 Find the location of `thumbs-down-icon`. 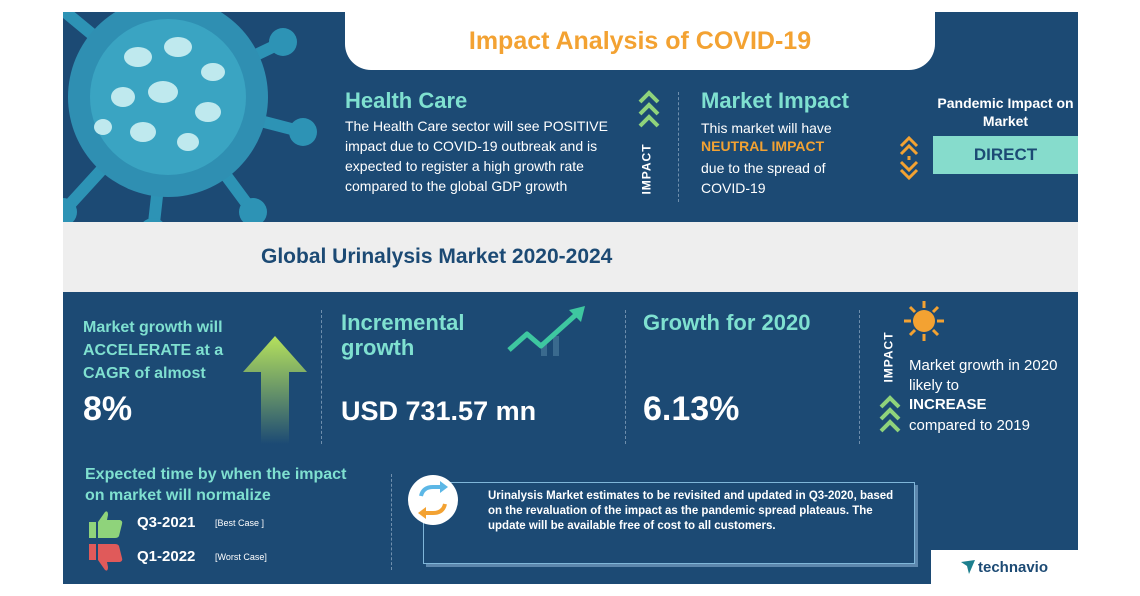

thumbs-down-icon is located at coordinates (106, 557).